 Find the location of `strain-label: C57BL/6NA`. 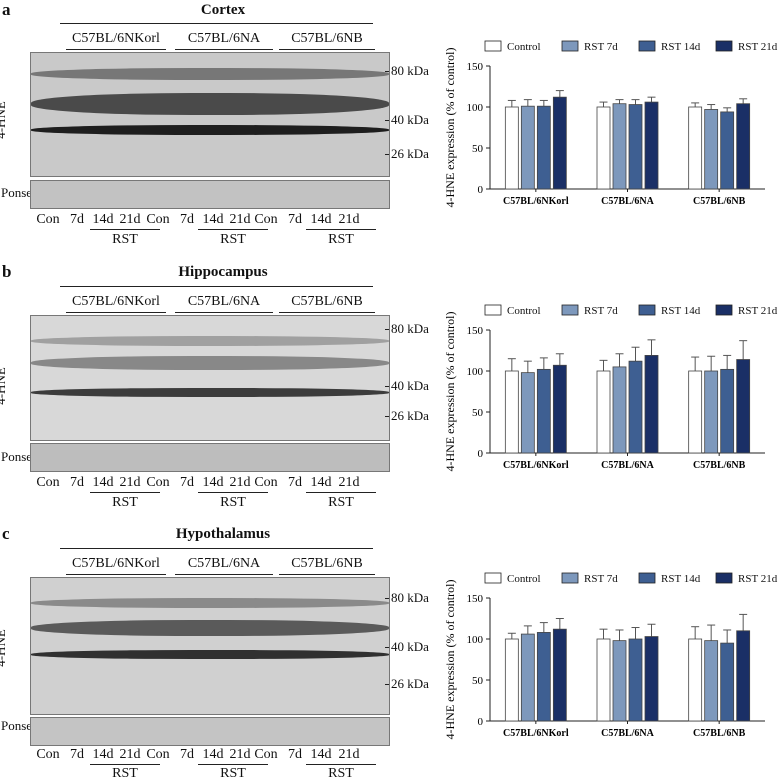

strain-label: C57BL/6NA is located at coordinates (224, 38).